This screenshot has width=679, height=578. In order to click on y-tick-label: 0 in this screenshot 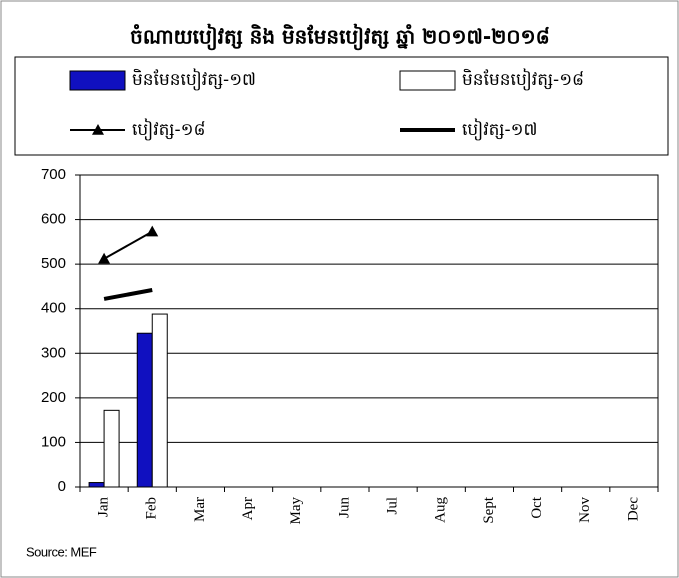, I will do `click(62, 486)`.